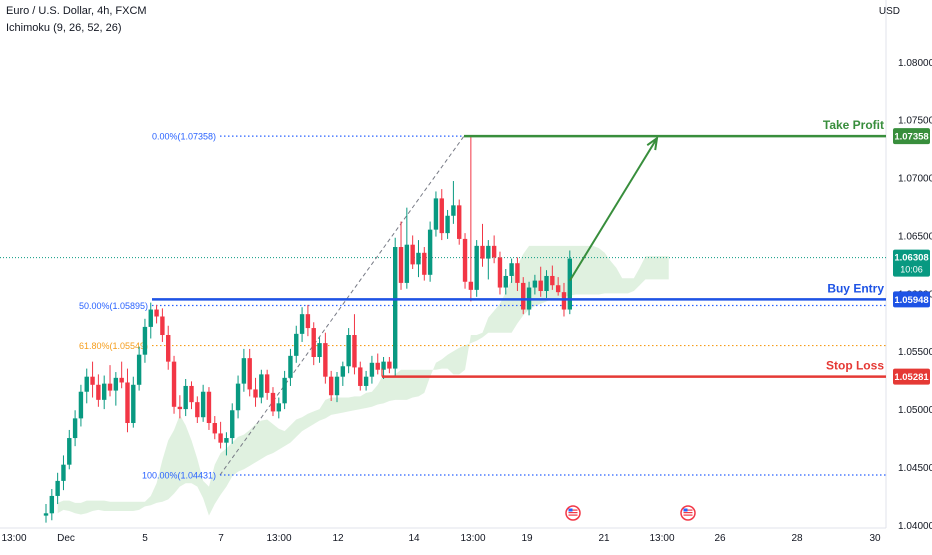  Describe the element at coordinates (915, 179) in the screenshot. I see `price-tick-label: 1.07000` at that location.